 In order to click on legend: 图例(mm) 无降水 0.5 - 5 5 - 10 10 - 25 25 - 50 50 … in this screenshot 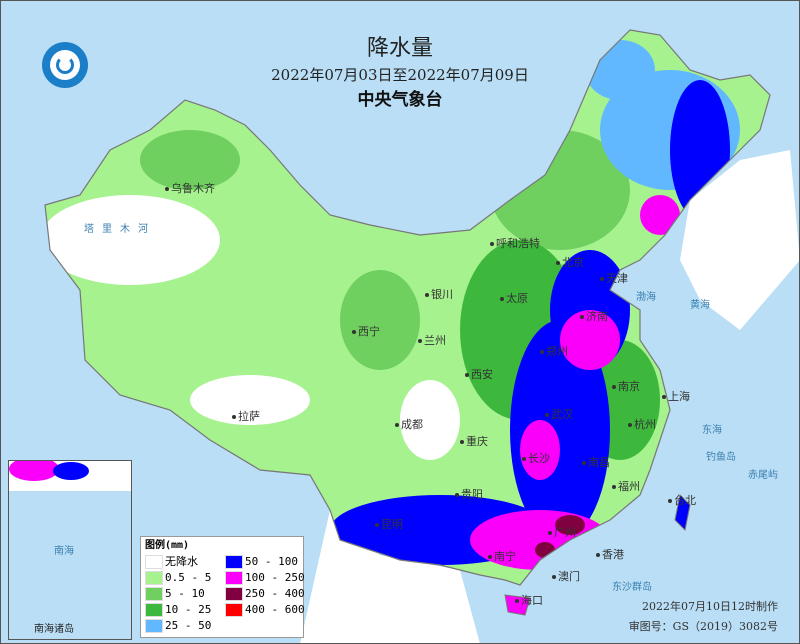, I will do `click(222, 587)`.